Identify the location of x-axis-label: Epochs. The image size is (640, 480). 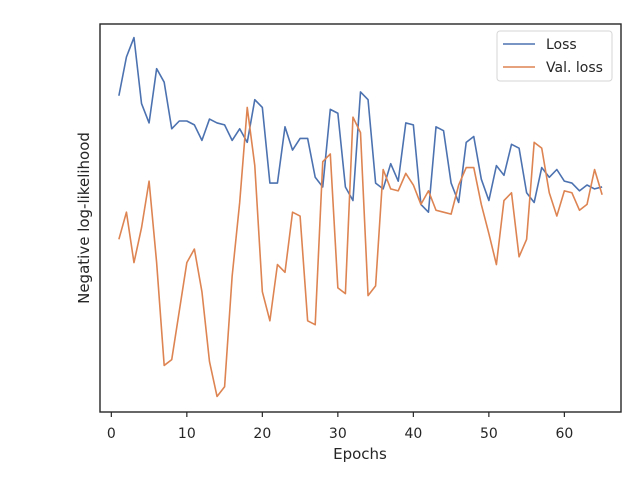
(360, 454).